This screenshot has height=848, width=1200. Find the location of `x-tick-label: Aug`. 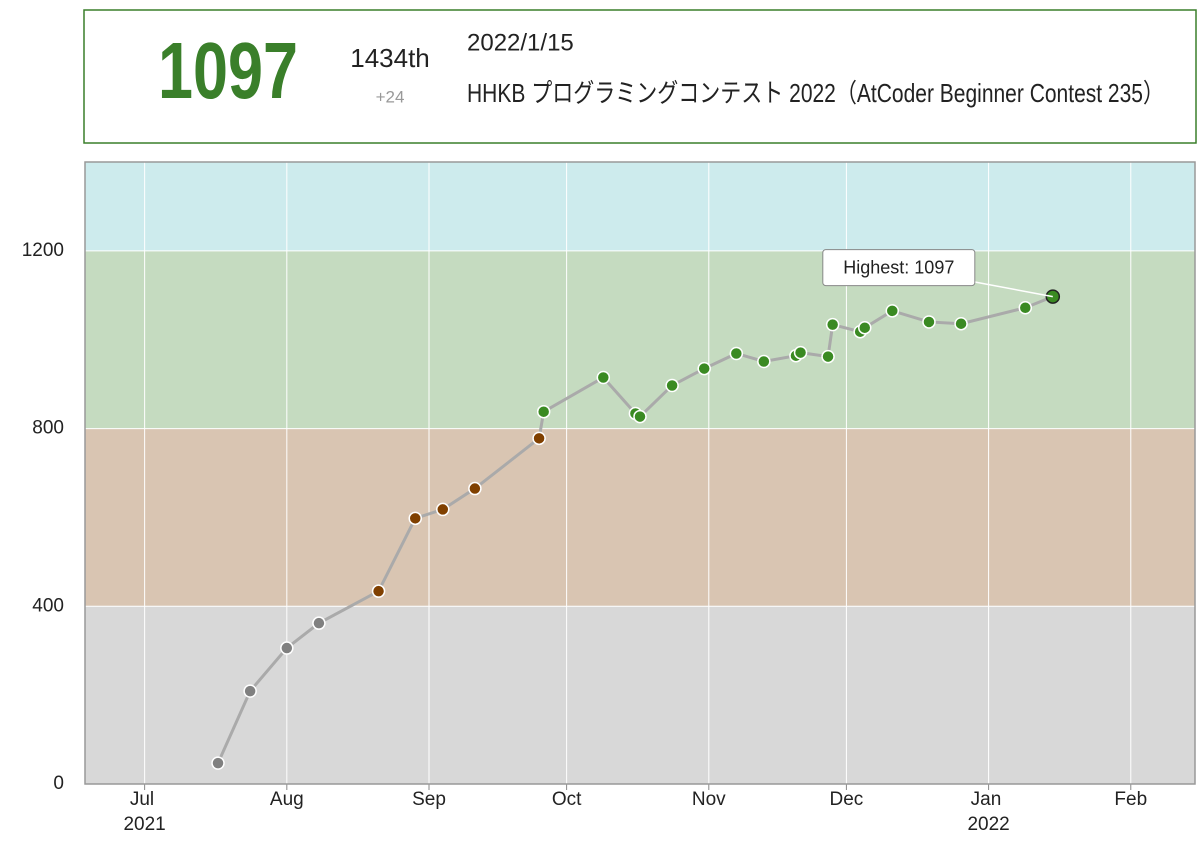

x-tick-label: Aug is located at coordinates (287, 799).